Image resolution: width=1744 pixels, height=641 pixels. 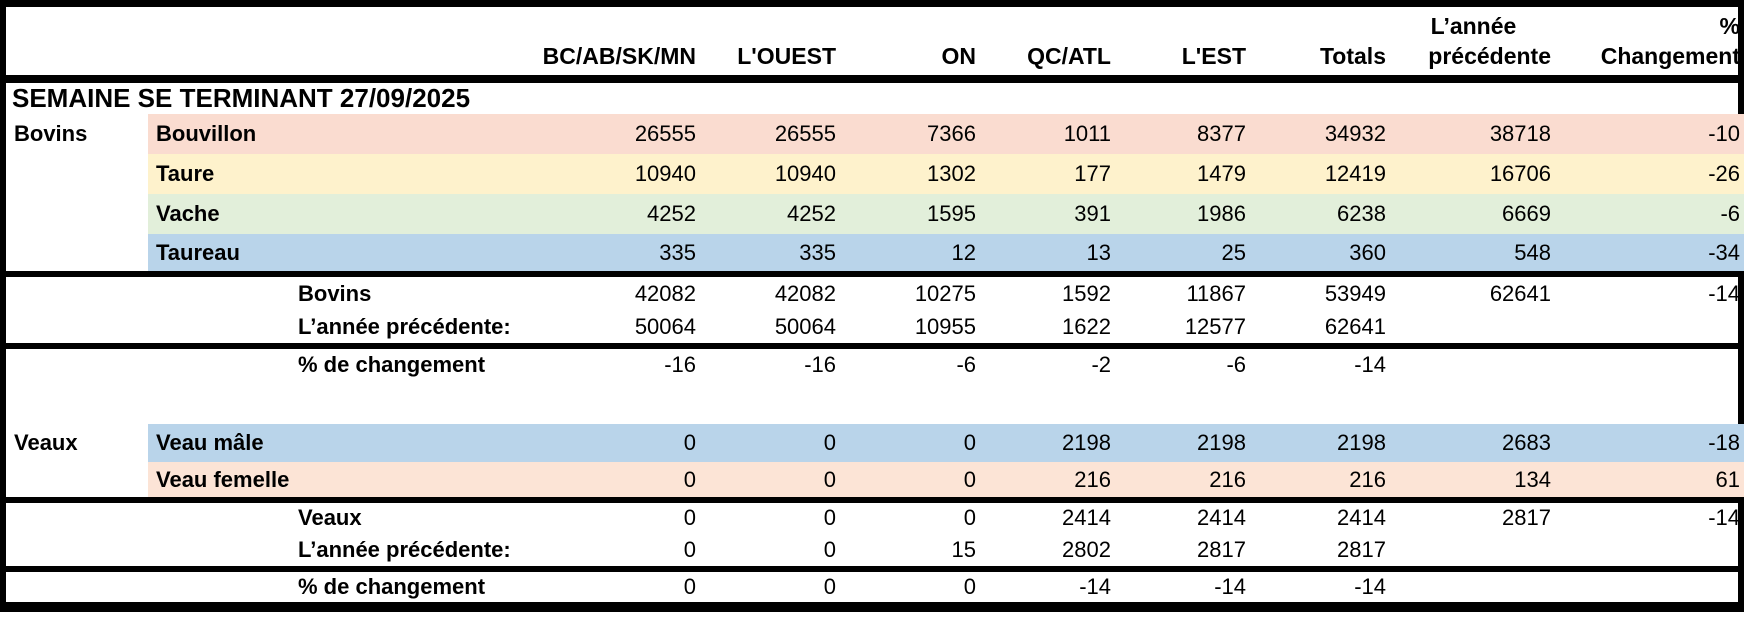 I want to click on column-header-qc-atl: QC/ATL, so click(x=1053, y=45).